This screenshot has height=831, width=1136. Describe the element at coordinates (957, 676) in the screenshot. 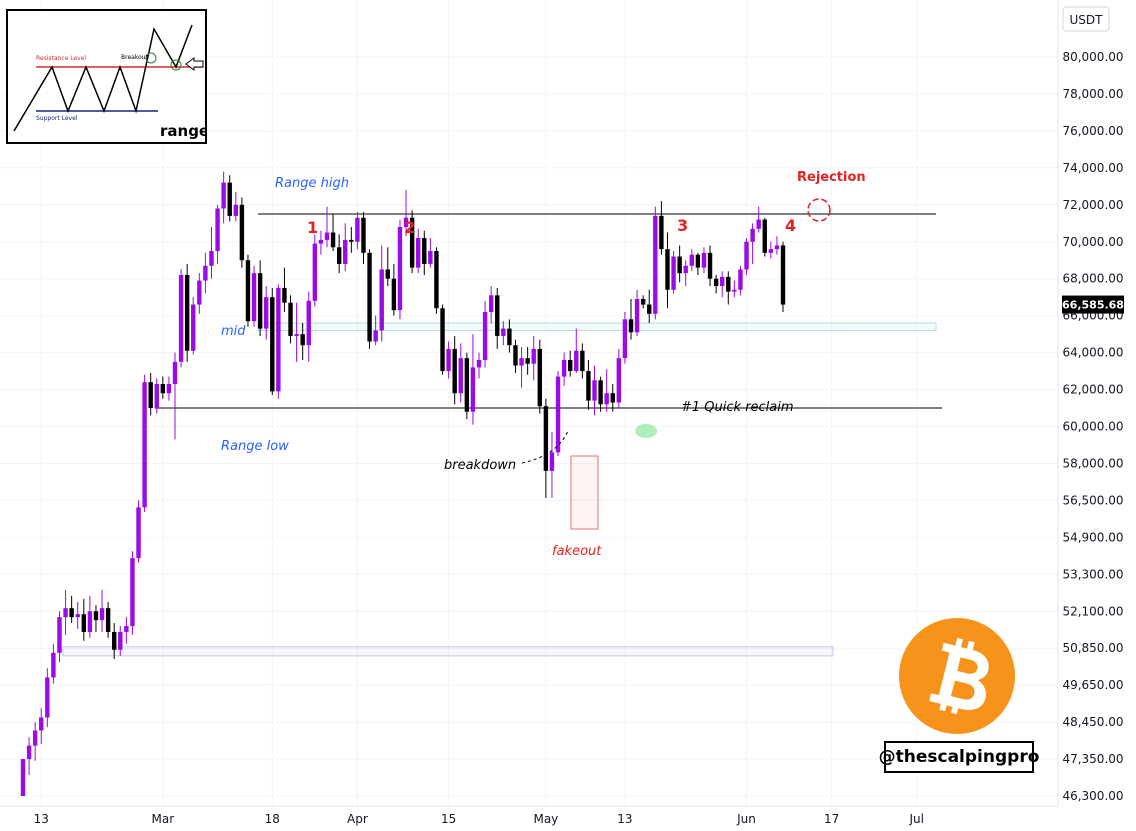

I see `bitcoin-icon` at that location.